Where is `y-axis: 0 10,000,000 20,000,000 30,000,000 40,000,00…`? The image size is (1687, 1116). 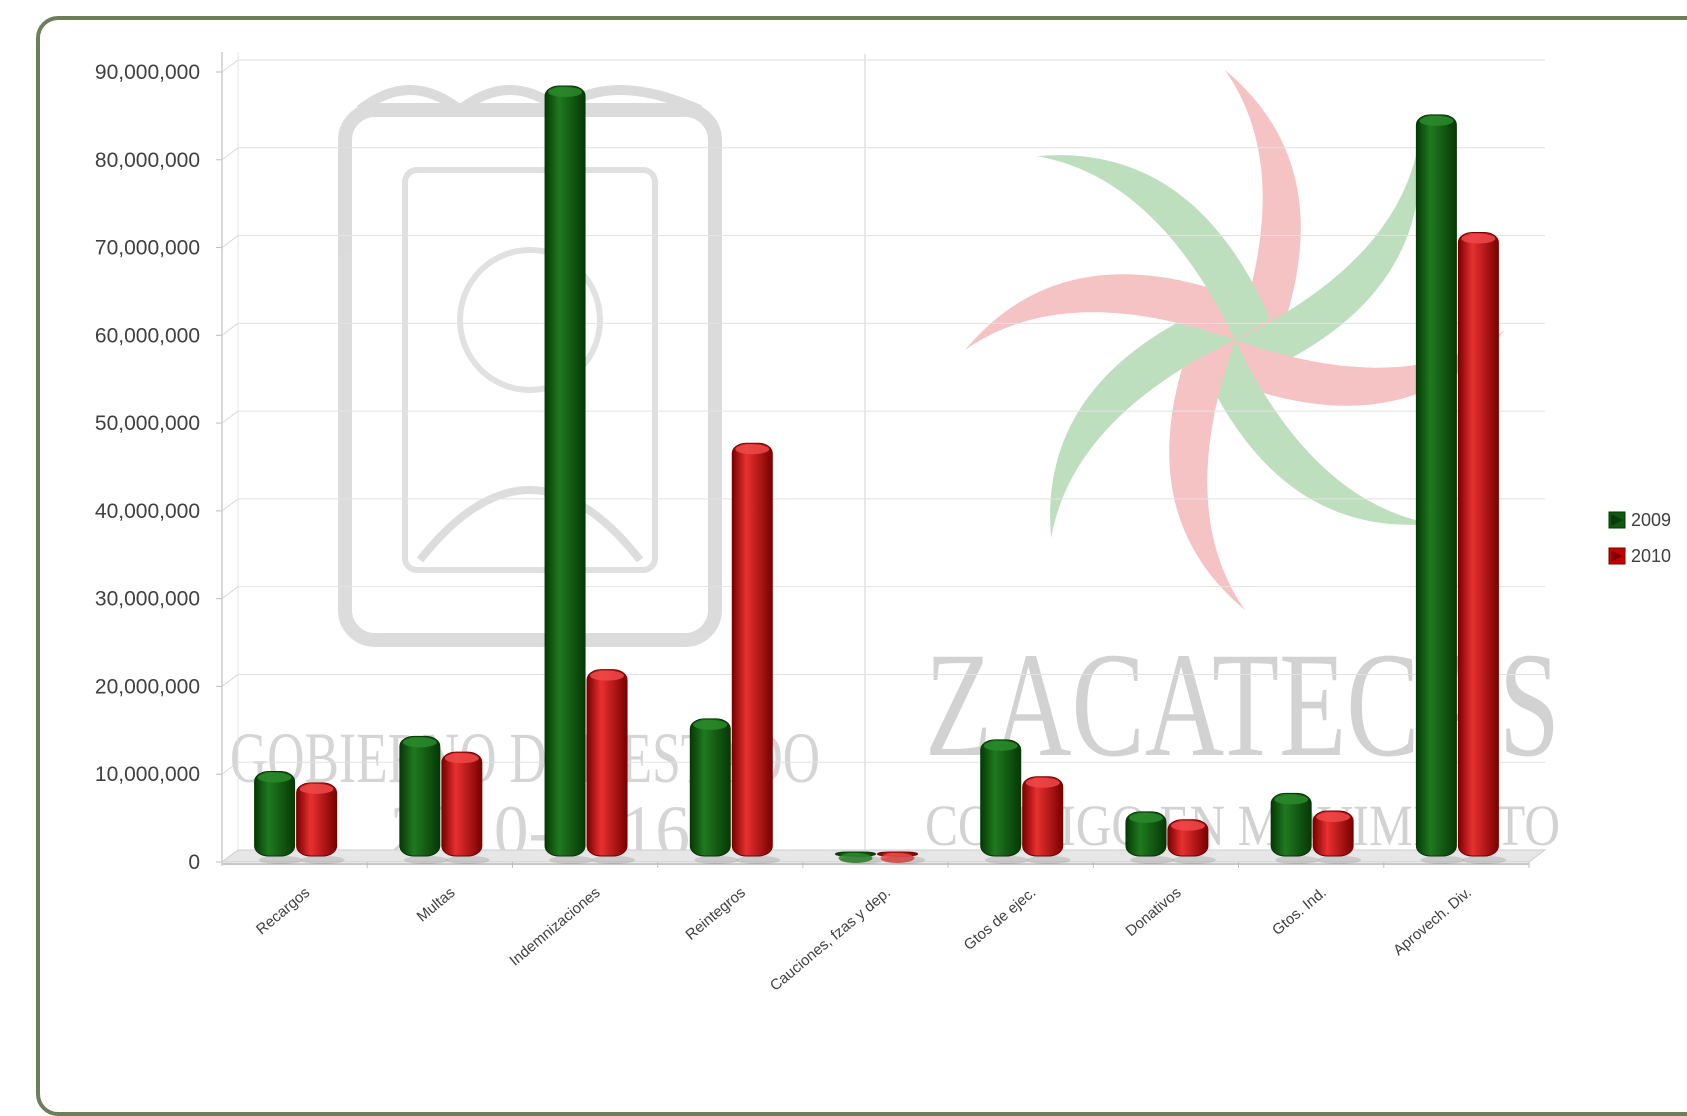 y-axis: 0 10,000,000 20,000,000 30,000,000 40,000,00… is located at coordinates (158, 467).